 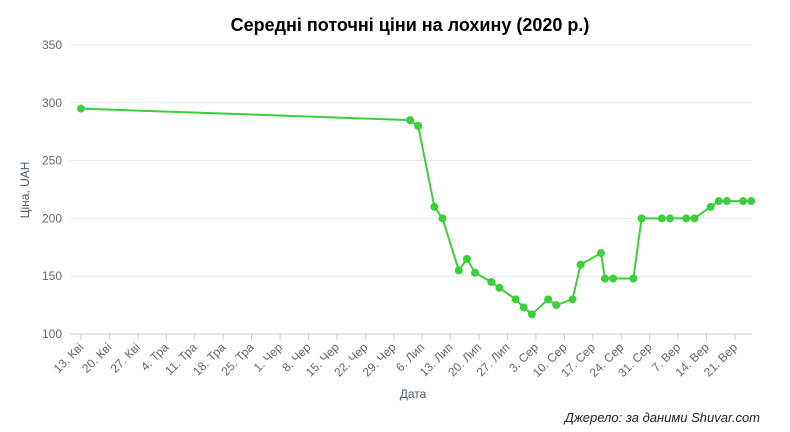 I want to click on y-axis-ticks: 100 150 200 250 300 350, so click(x=52, y=189).